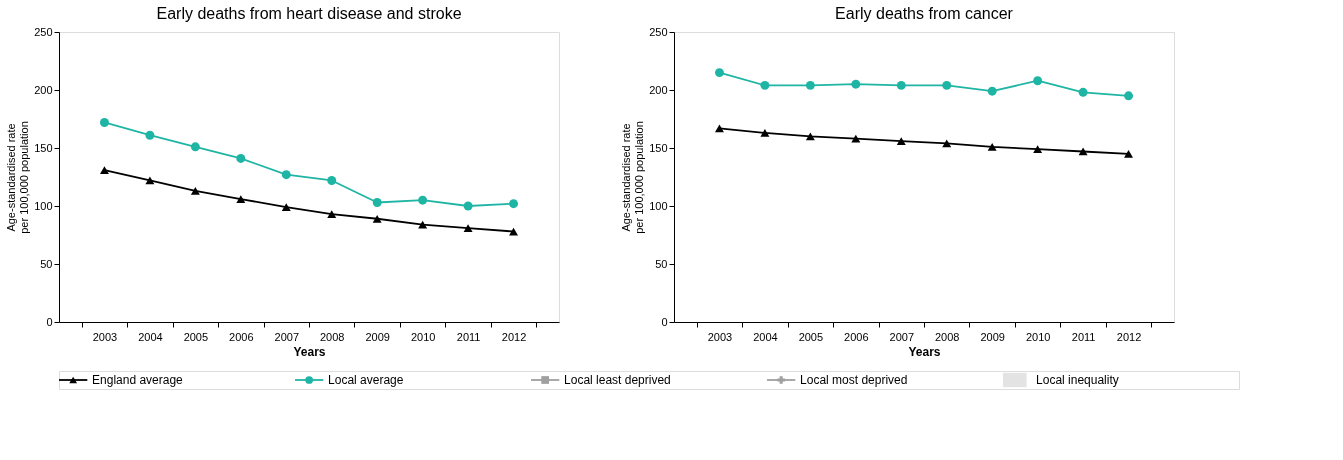 The height and width of the screenshot is (460, 1343). Describe the element at coordinates (309, 13) in the screenshot. I see `chart-title: Early deaths from heart disease and stroke` at that location.